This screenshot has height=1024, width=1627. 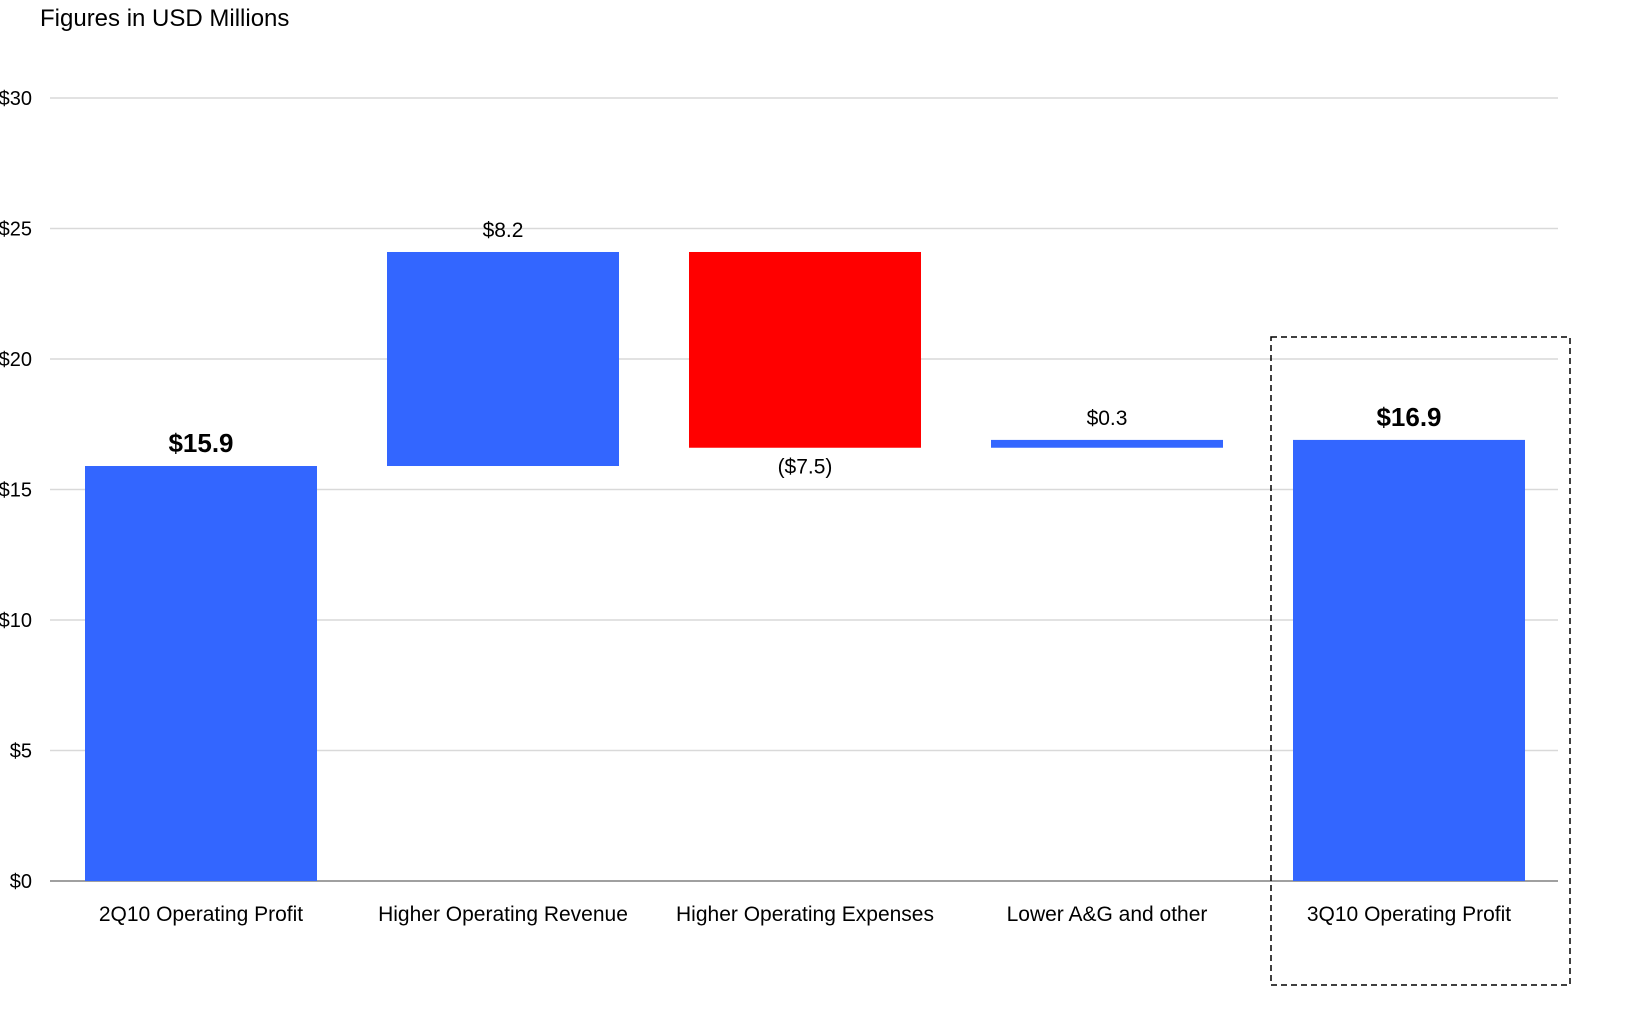 What do you see at coordinates (201, 914) in the screenshot?
I see `x-category-label: 2Q10 Operating Profit` at bounding box center [201, 914].